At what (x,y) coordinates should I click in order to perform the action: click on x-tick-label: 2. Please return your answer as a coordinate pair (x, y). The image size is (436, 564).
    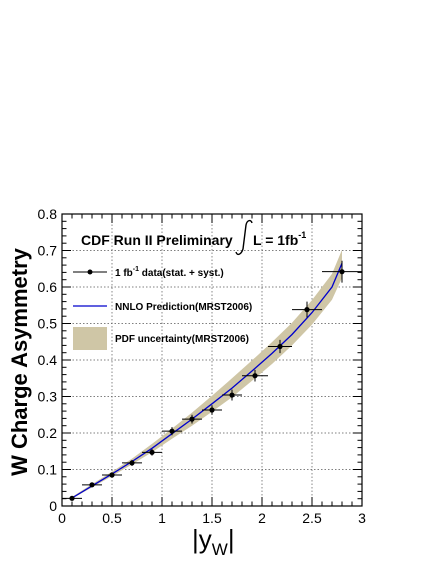
    Looking at the image, I should click on (262, 518).